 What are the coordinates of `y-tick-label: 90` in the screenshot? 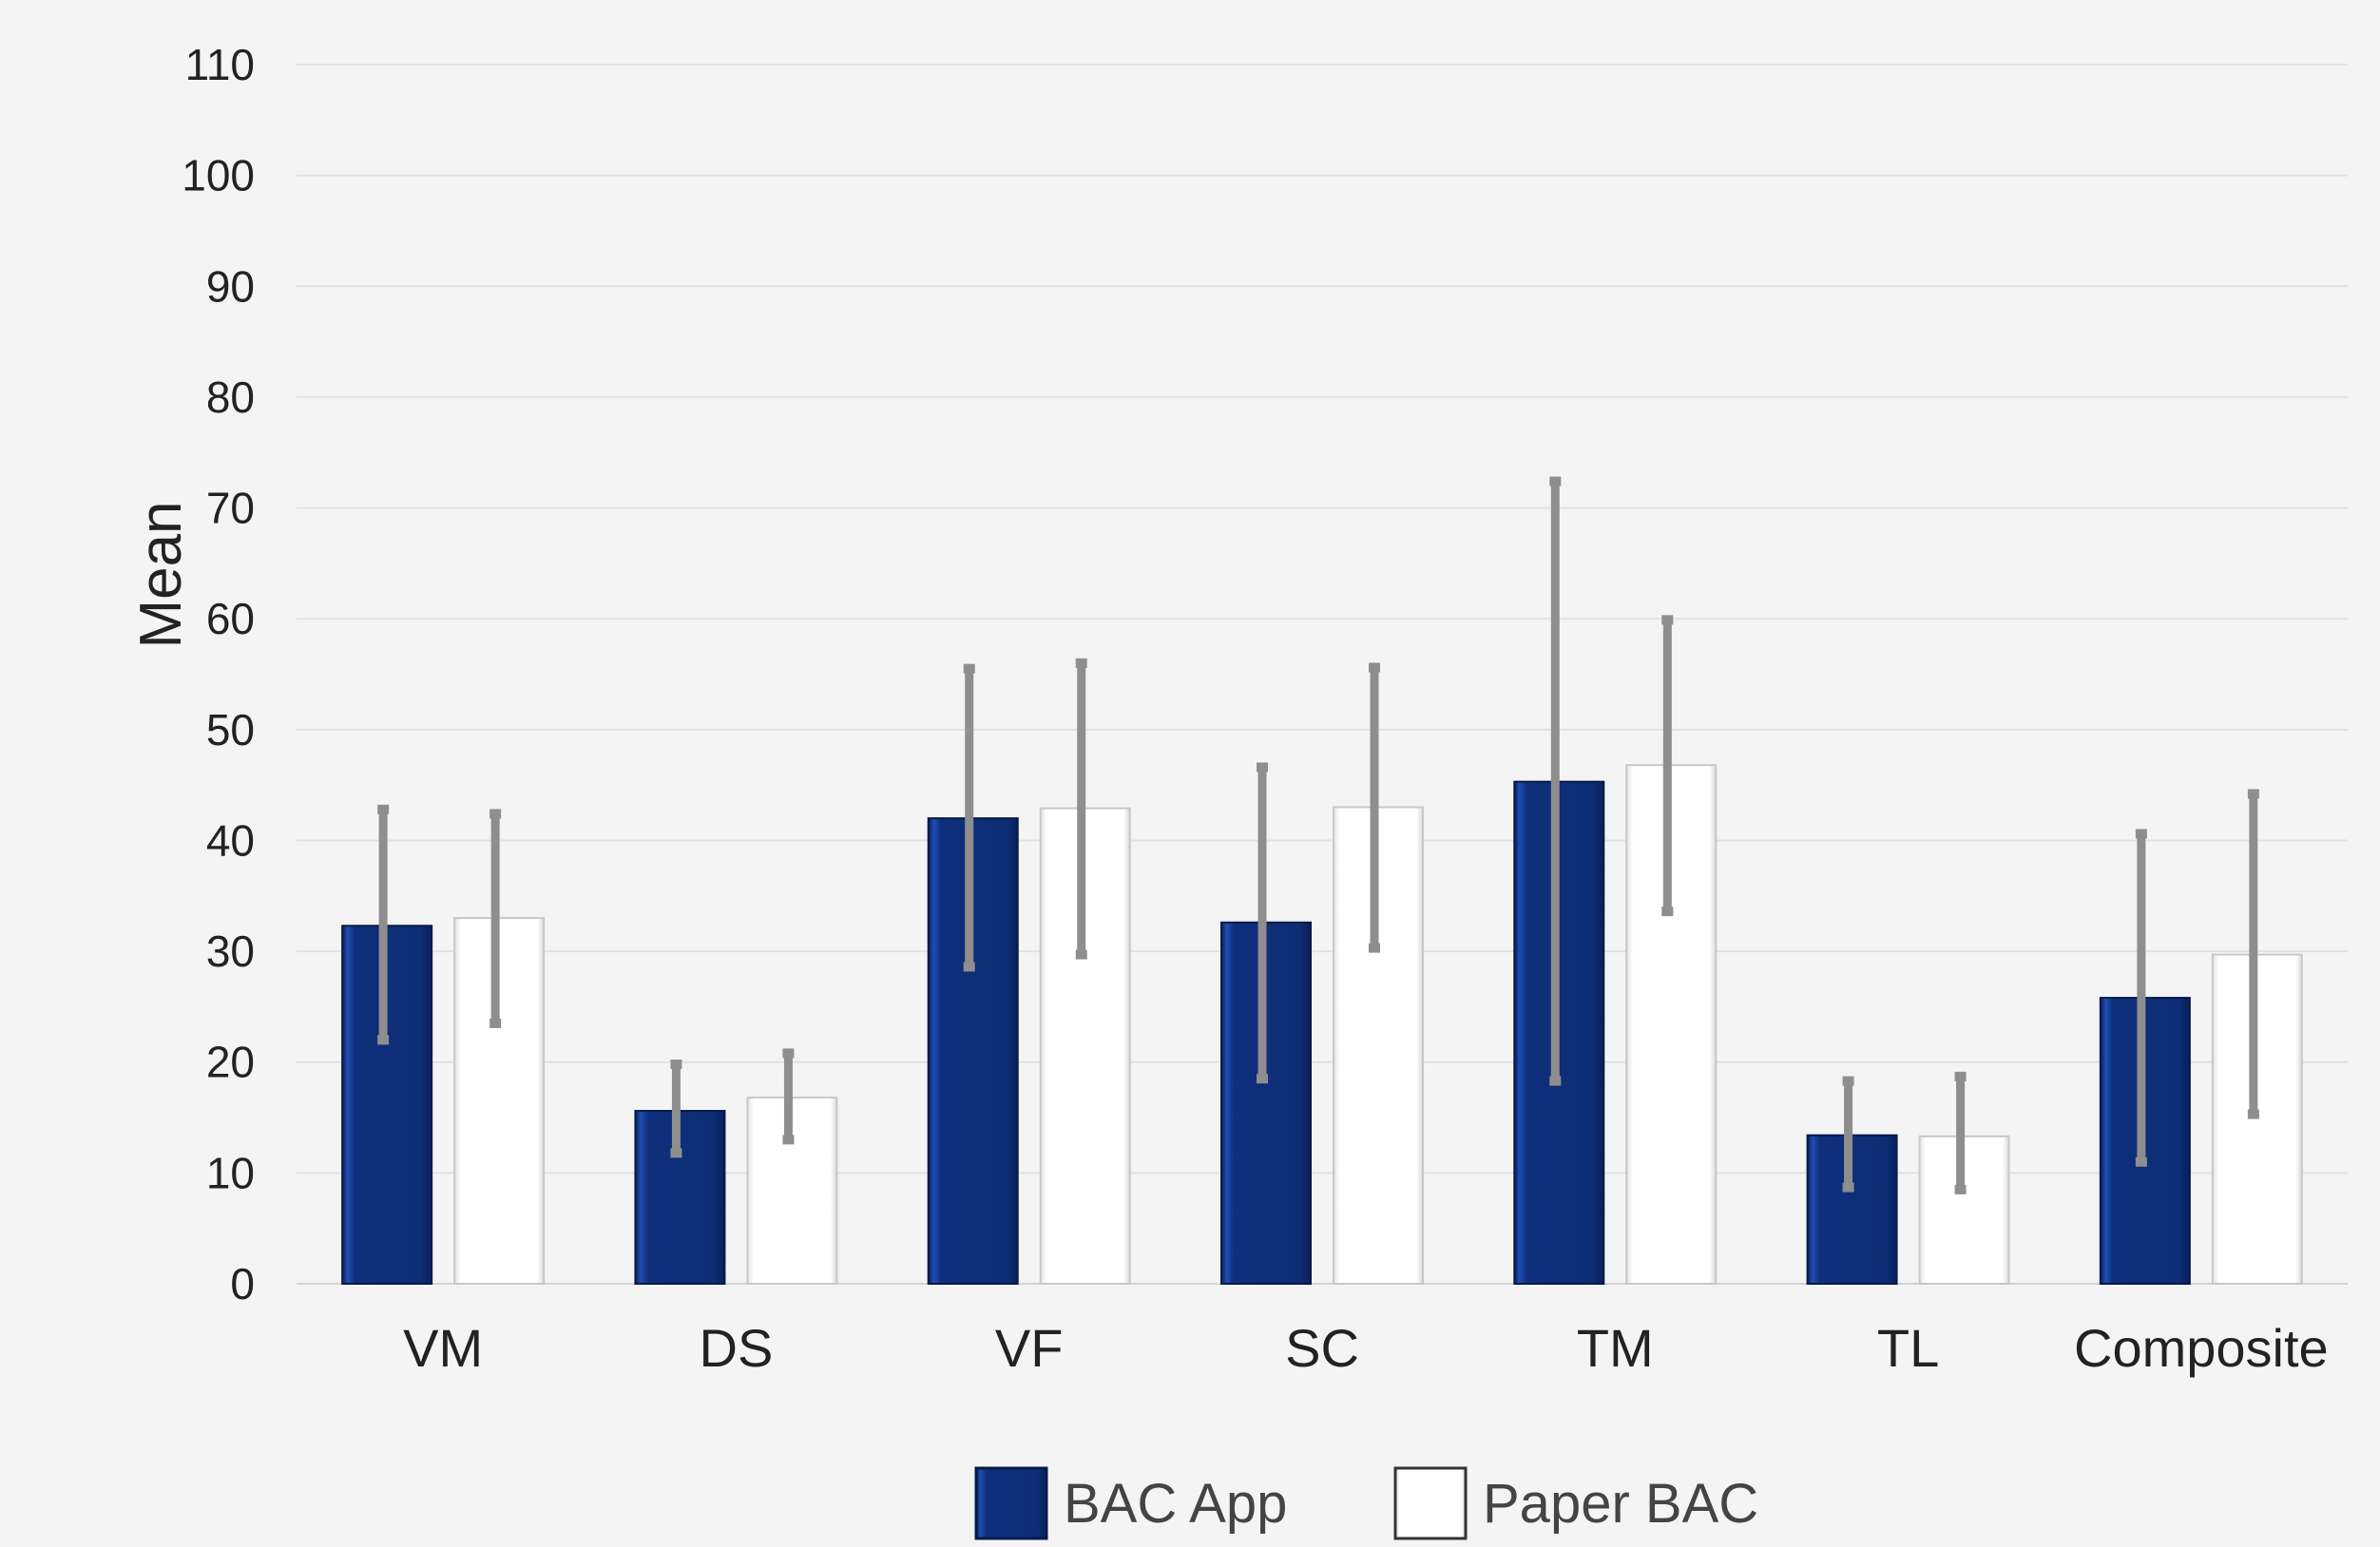 It's located at (230, 286).